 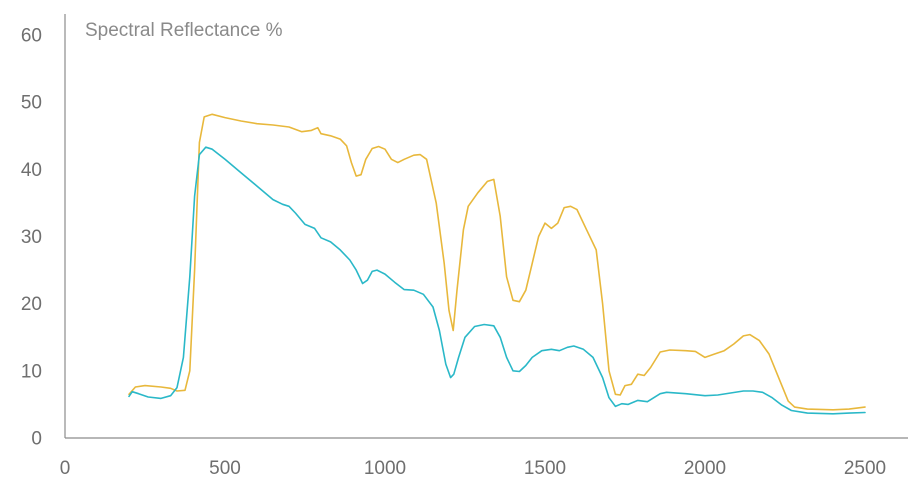 What do you see at coordinates (31, 170) in the screenshot?
I see `y-tick-label: 40` at bounding box center [31, 170].